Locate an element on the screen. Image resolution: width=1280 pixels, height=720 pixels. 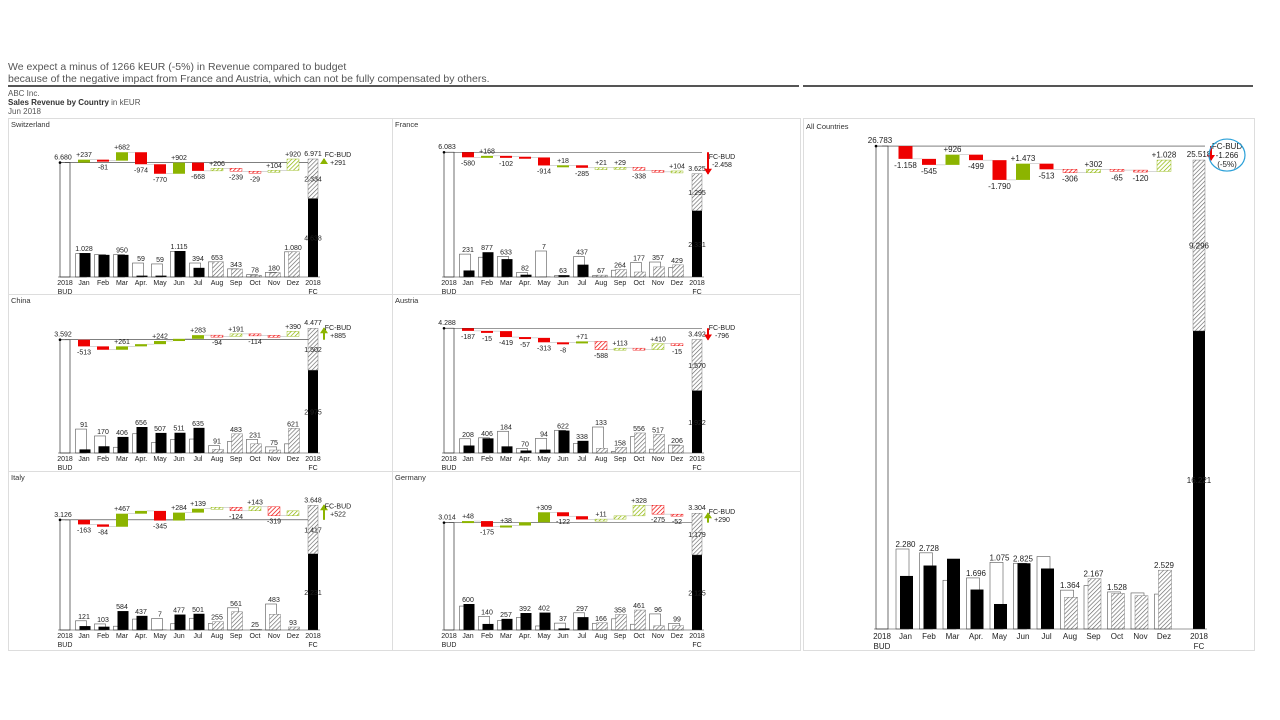
budget-bar is located at coordinates (157, 624).